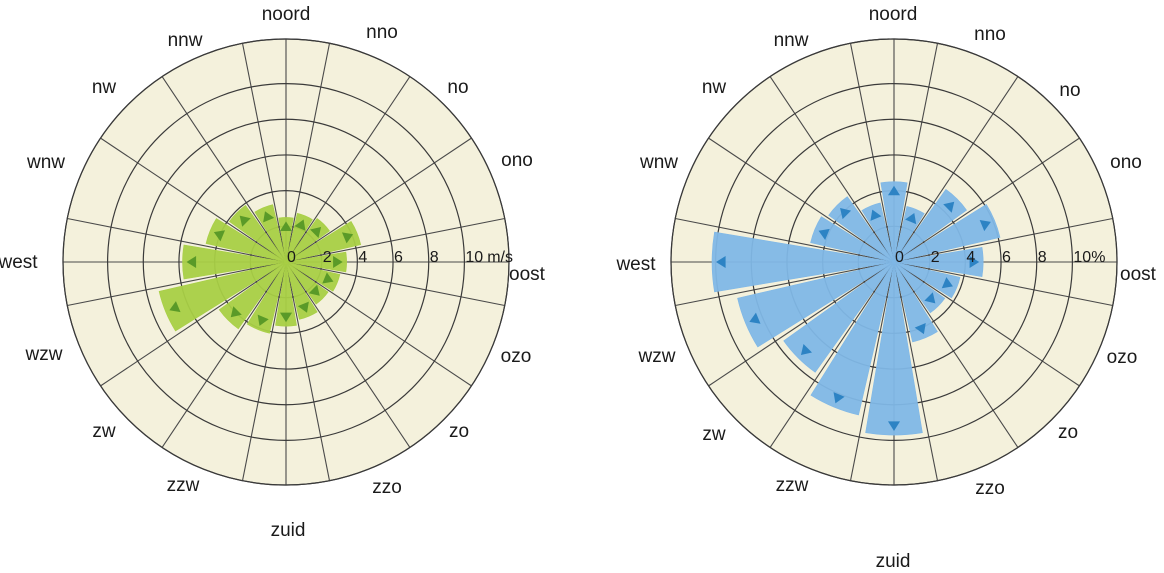 This screenshot has width=1164, height=573. I want to click on sector-zuid, so click(286, 294).